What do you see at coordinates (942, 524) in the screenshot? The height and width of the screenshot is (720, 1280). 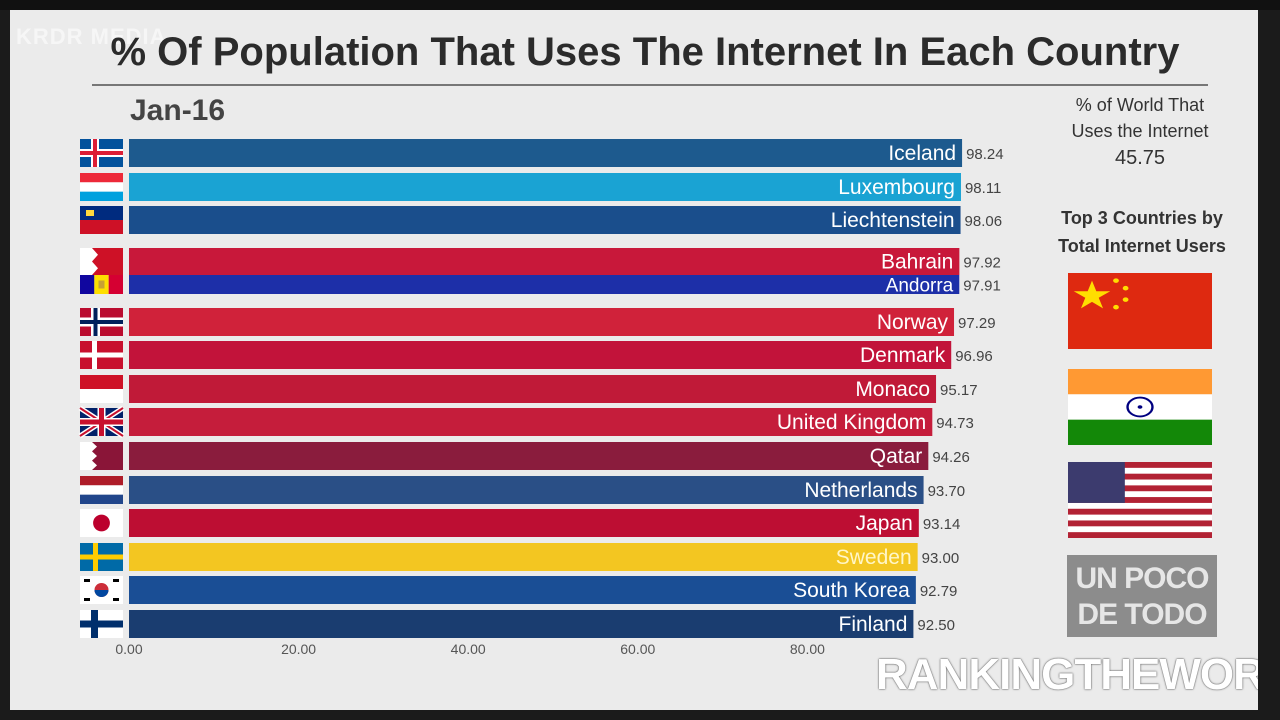 I see `bar-value-label: 93.14` at bounding box center [942, 524].